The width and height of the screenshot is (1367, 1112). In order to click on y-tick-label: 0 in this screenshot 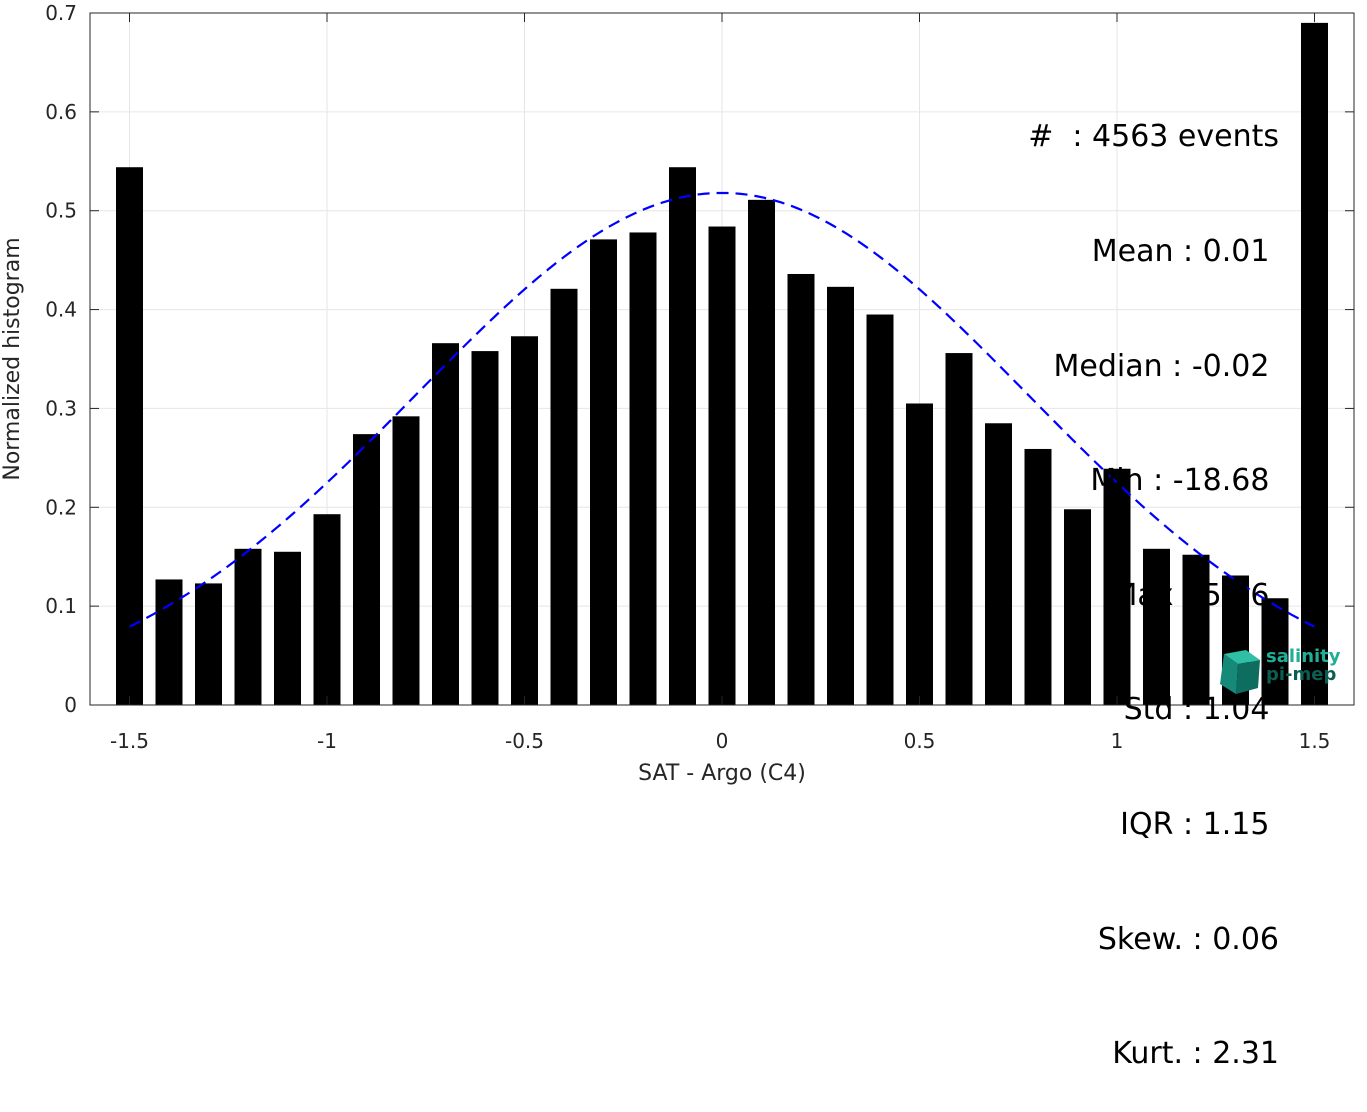, I will do `click(70, 705)`.